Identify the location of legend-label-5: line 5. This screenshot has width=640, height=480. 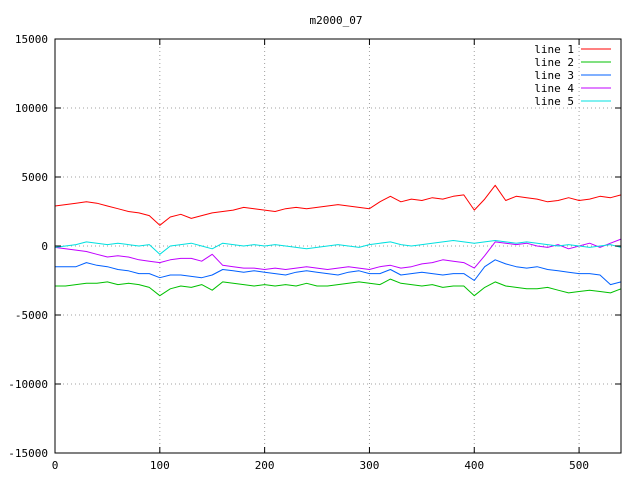
(554, 101).